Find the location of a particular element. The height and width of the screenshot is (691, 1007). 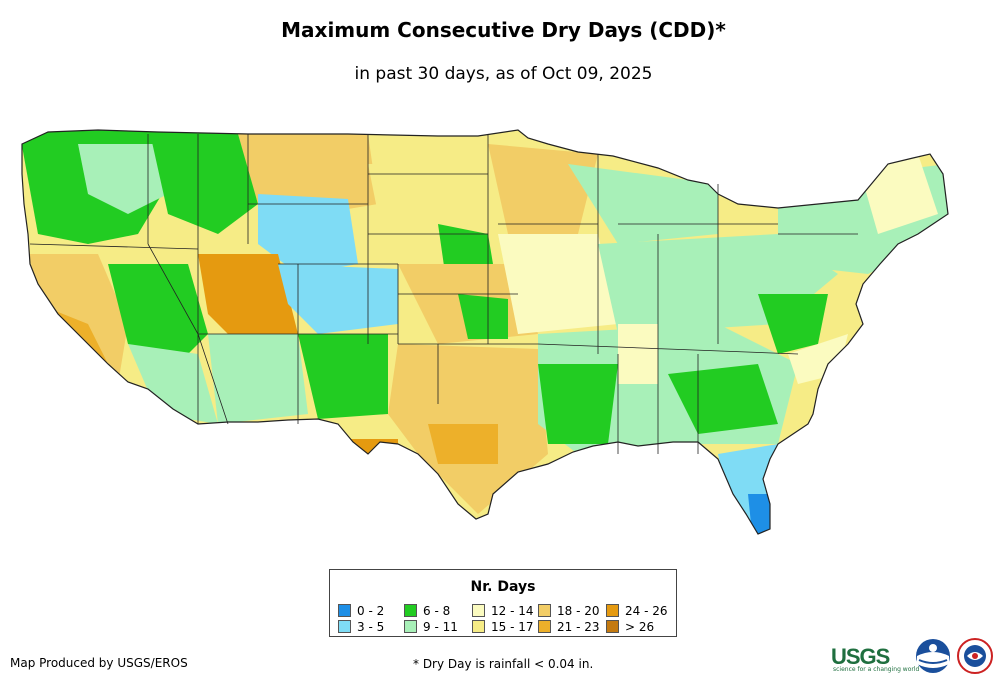

legend-item-21-23: 21 - 23 is located at coordinates (569, 627).